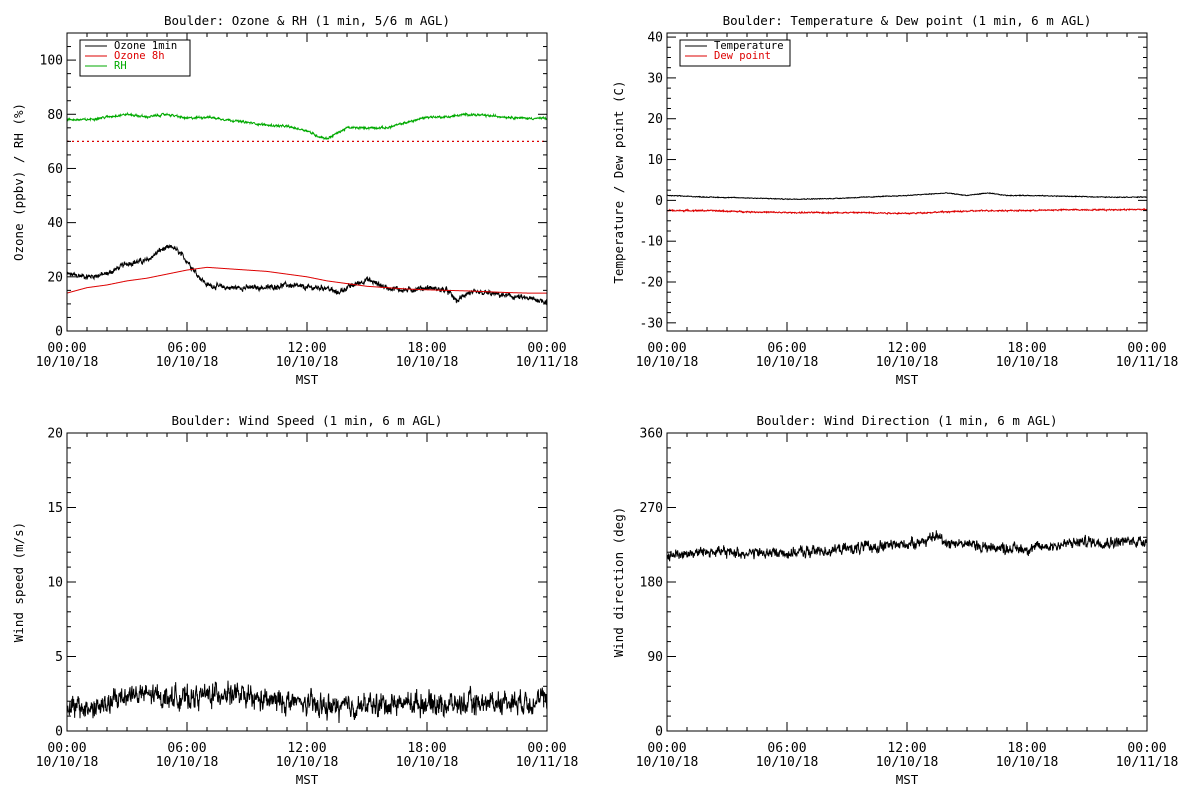 The height and width of the screenshot is (804, 1200). What do you see at coordinates (749, 46) in the screenshot?
I see `legend-label: Temperature` at bounding box center [749, 46].